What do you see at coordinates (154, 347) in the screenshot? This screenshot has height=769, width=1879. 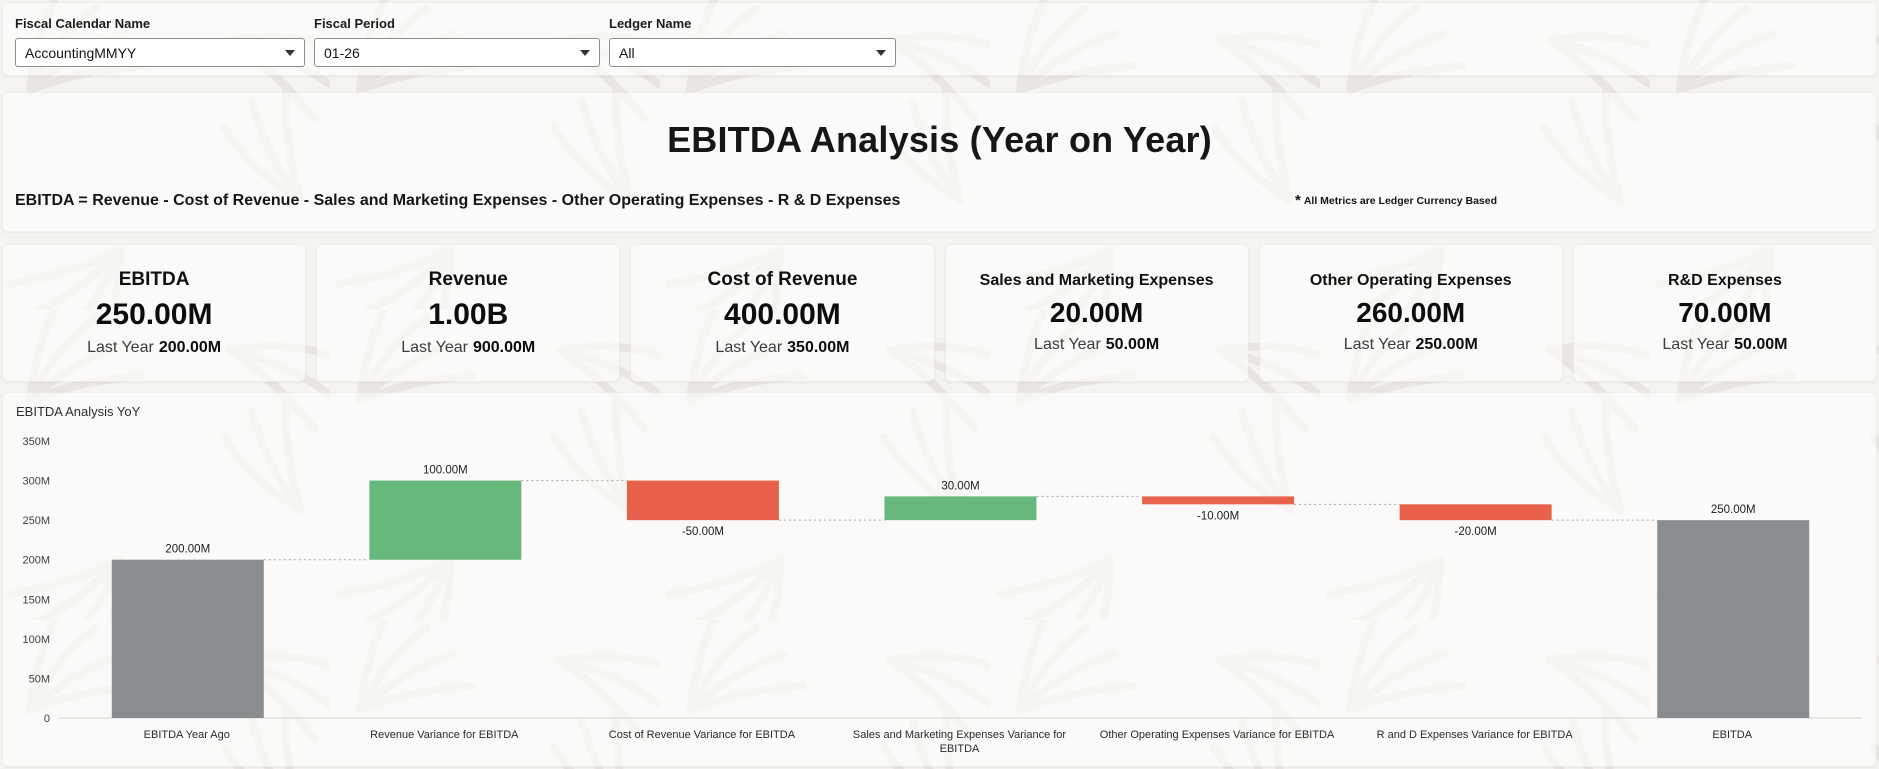 I see `kpi-last-year: Last Year 200.00M` at bounding box center [154, 347].